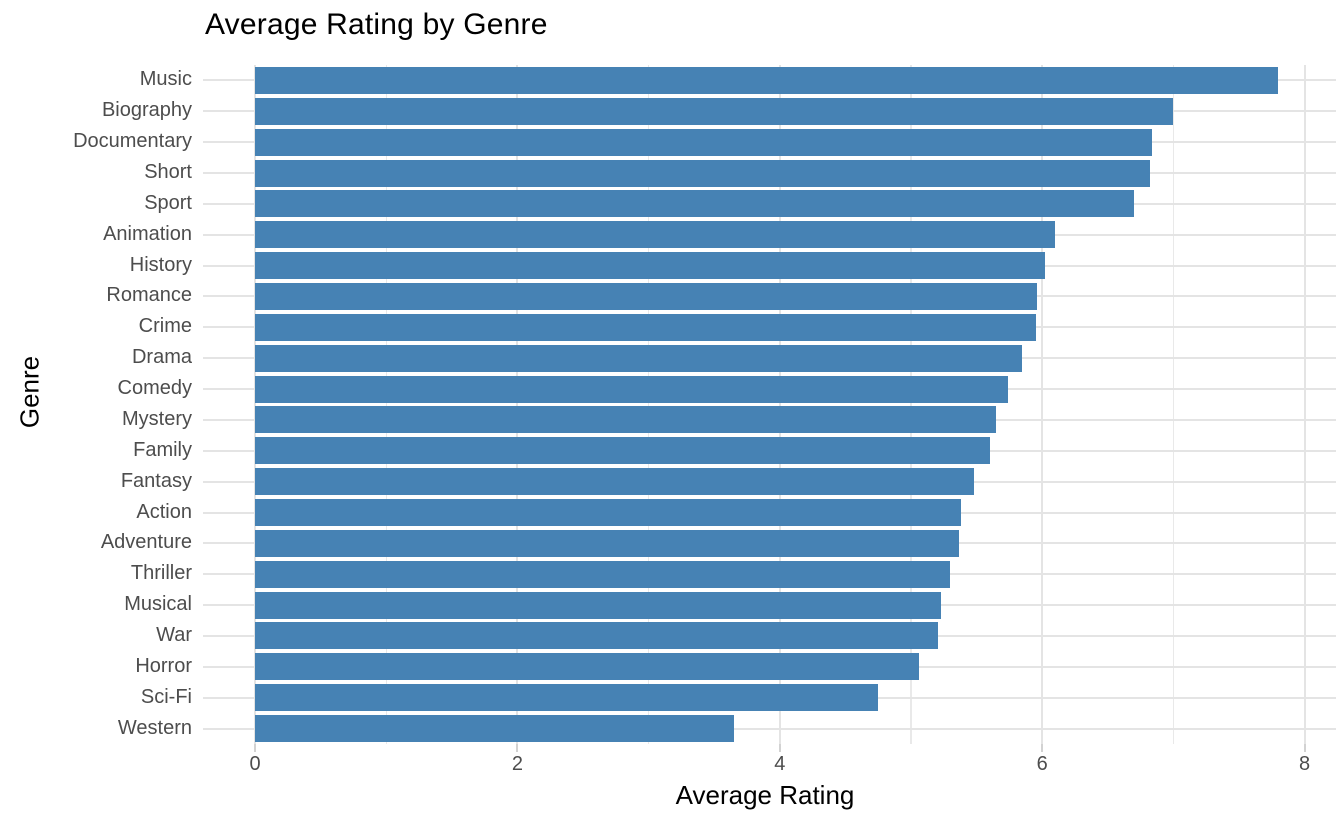 This screenshot has width=1344, height=830. What do you see at coordinates (228, 142) in the screenshot?
I see `y-tick-documentary` at bounding box center [228, 142].